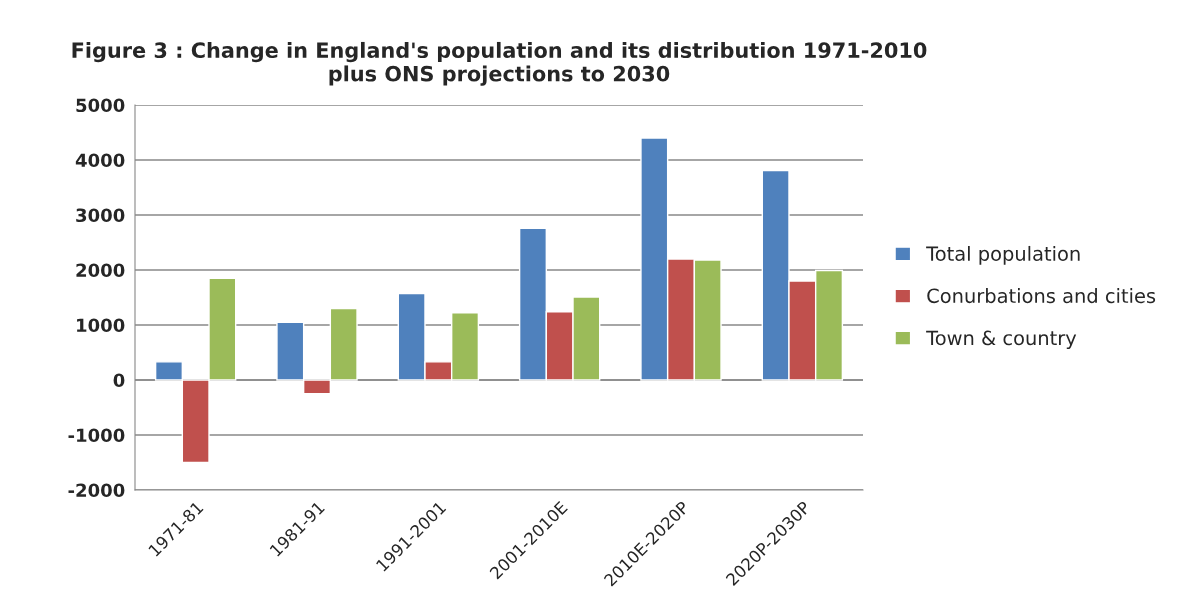 This screenshot has height=610, width=1197. Describe the element at coordinates (100, 160) in the screenshot. I see `y-tick-label: 4000` at that location.